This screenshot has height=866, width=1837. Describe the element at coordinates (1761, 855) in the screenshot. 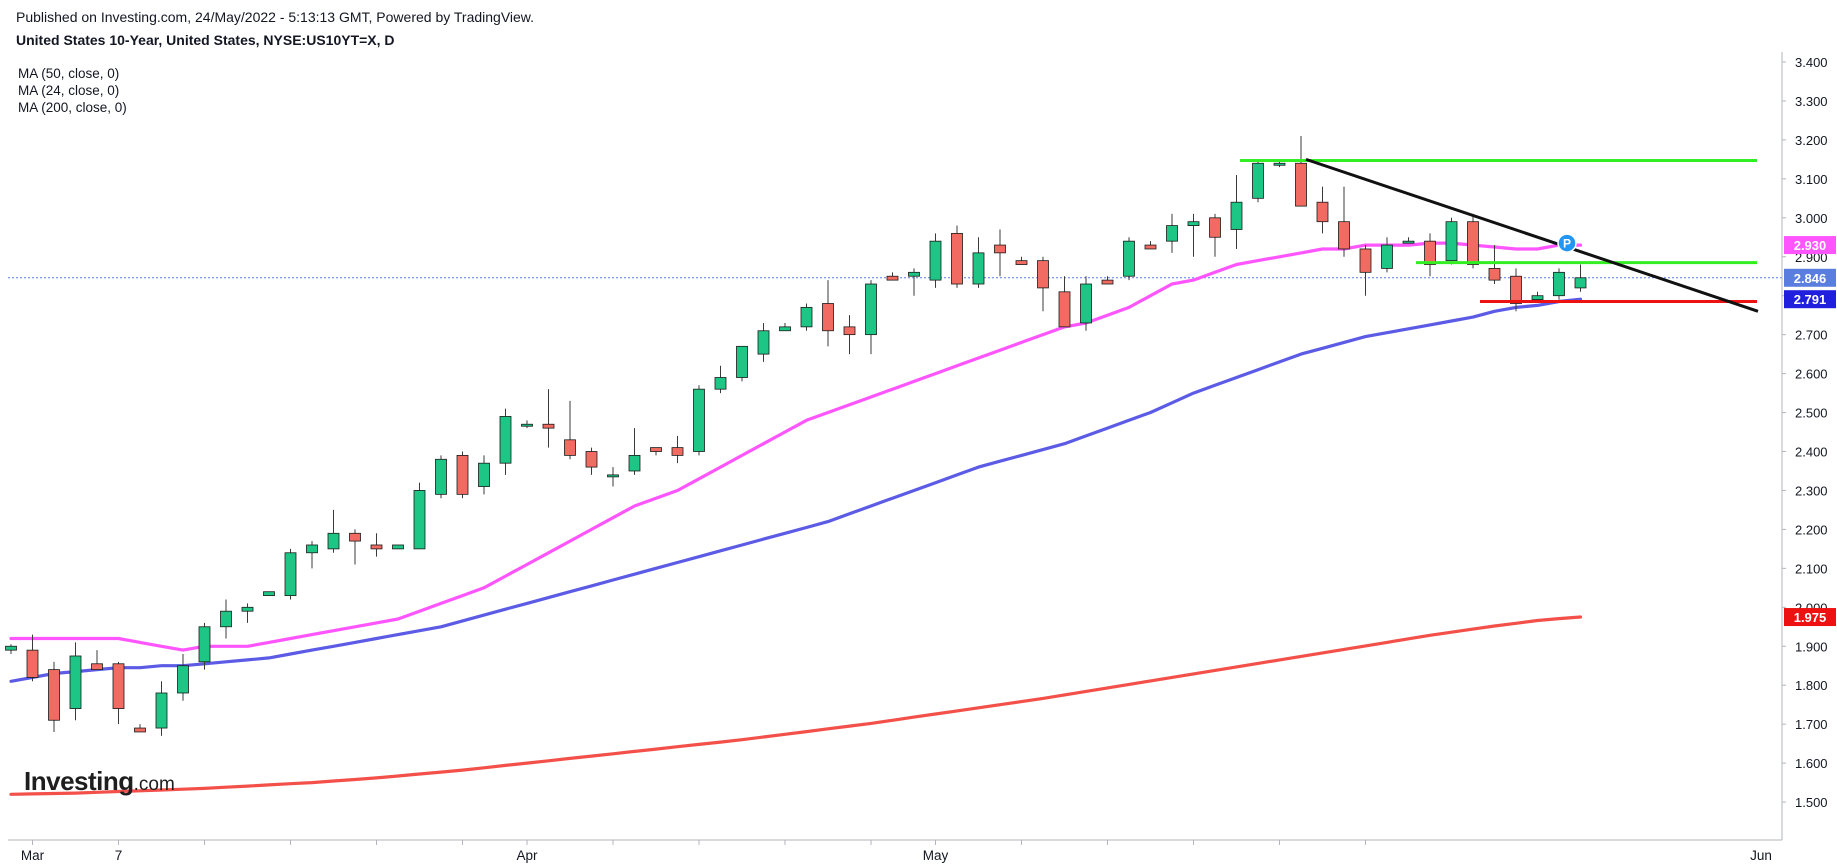

I see `x-tick-label: Jun` at that location.